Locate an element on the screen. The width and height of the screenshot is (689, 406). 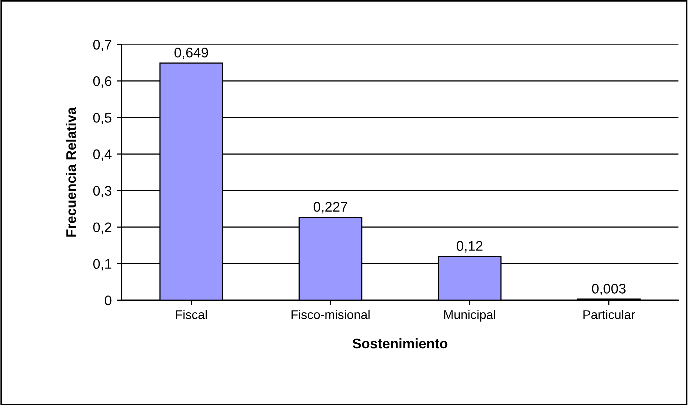
x-tick-label: Fiscal is located at coordinates (192, 315).